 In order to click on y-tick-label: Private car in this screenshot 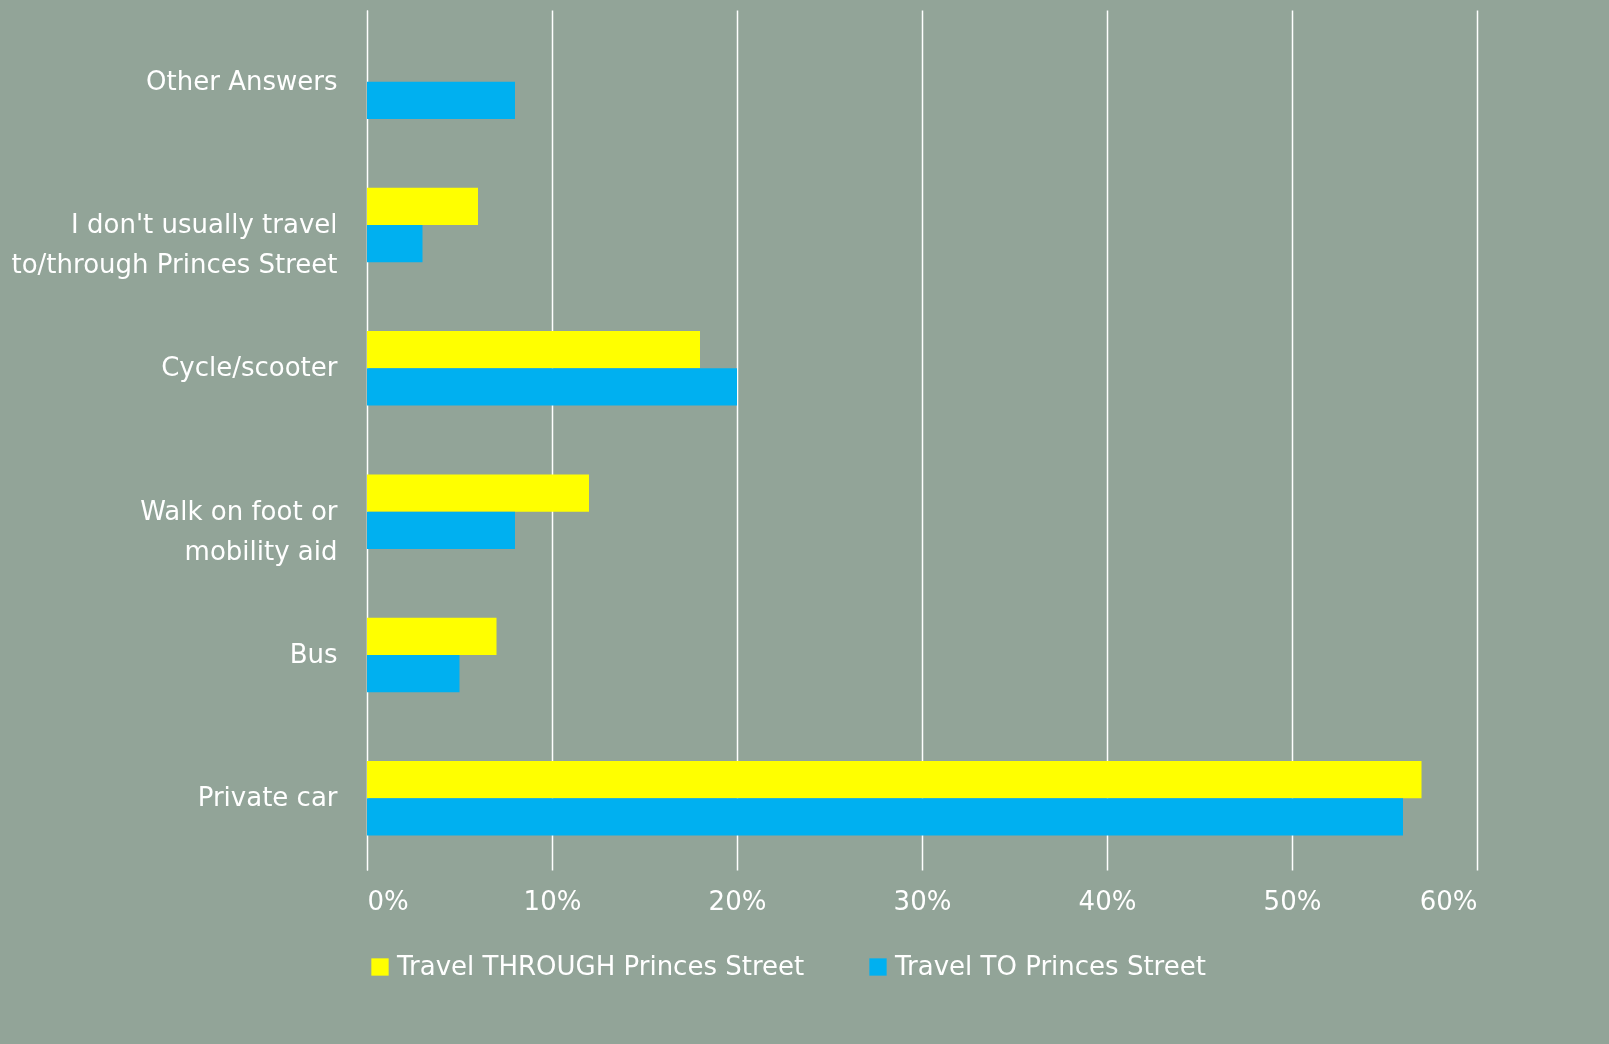, I will do `click(267, 797)`.